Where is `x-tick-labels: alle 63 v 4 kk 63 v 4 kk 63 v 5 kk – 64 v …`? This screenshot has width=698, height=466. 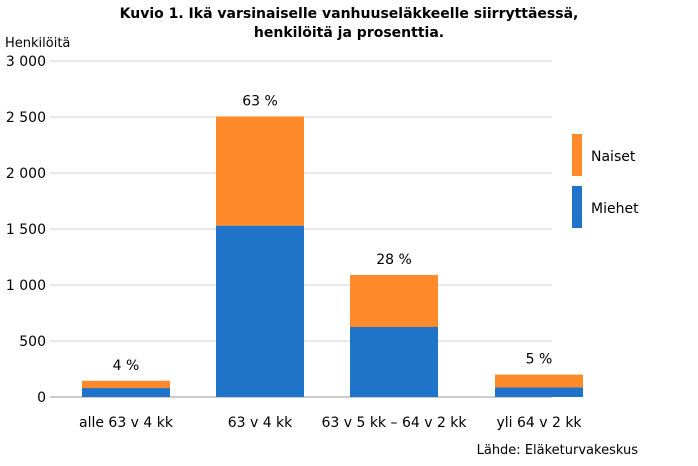 x-tick-labels: alle 63 v 4 kk 63 v 4 kk 63 v 5 kk – 64 v … is located at coordinates (330, 423).